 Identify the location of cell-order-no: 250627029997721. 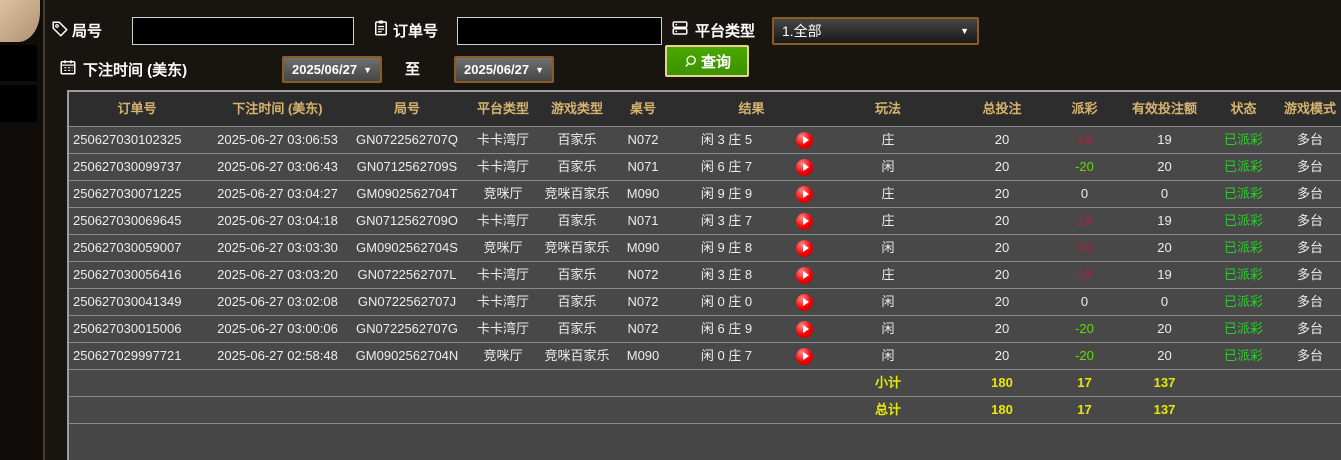
(127, 355).